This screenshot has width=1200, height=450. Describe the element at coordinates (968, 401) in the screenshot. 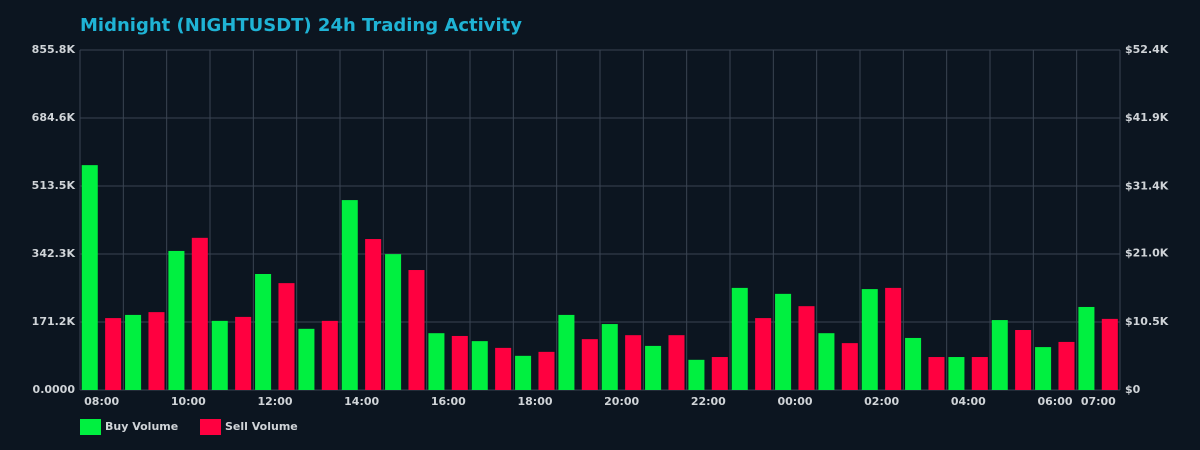

I see `x-tick-label: 04:00` at that location.